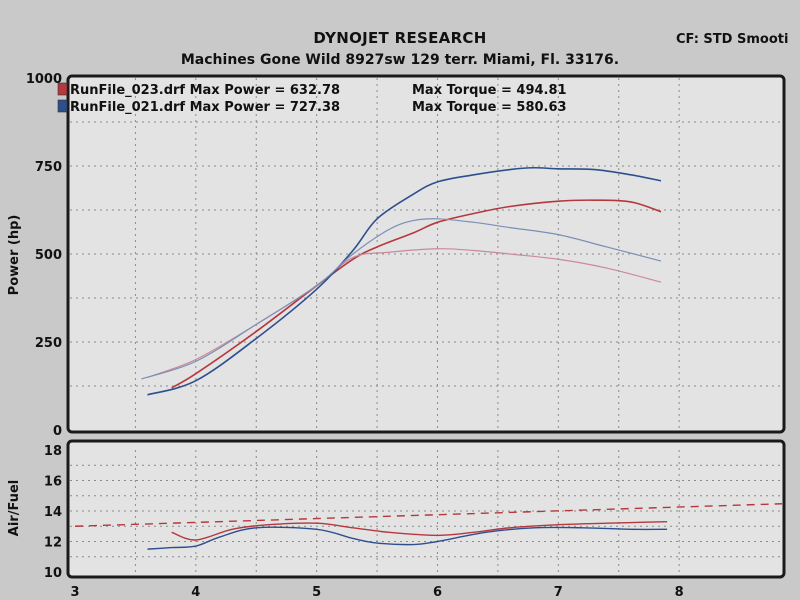 This screenshot has height=600, width=800. What do you see at coordinates (205, 90) in the screenshot?
I see `legend-entry-file: RunFile_023.drf Max Power = 632.78` at bounding box center [205, 90].